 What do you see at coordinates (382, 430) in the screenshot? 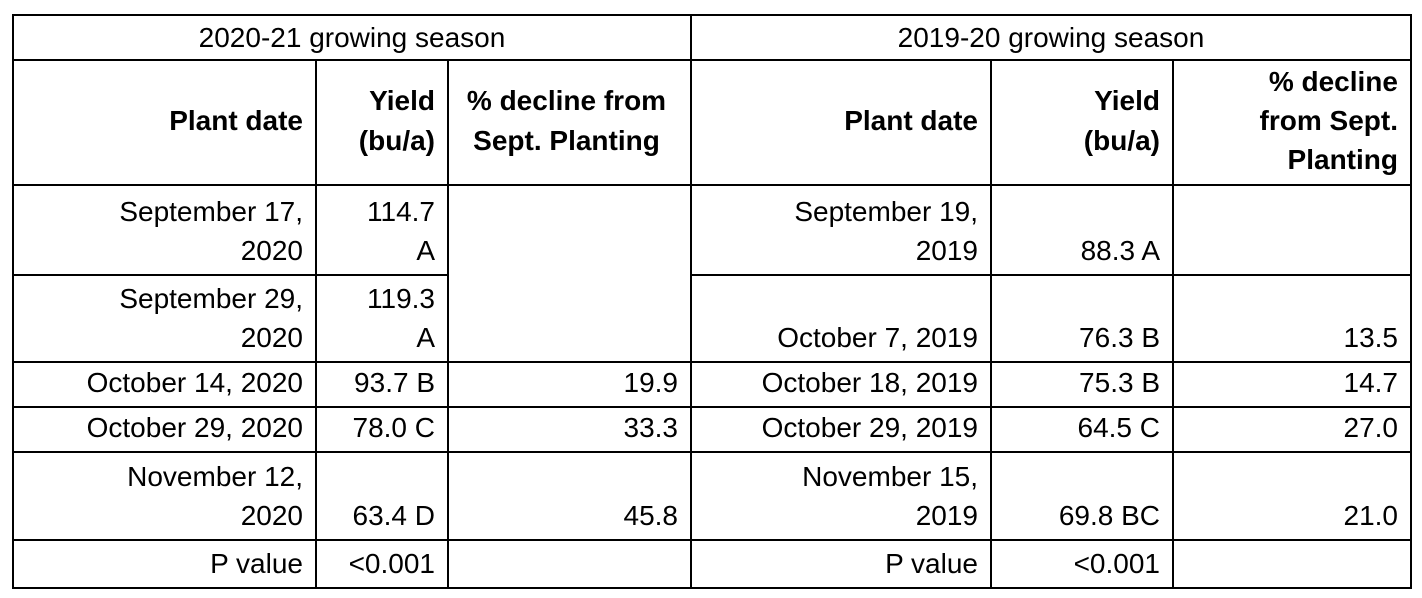
I see `yield-cell: 78.0 C` at bounding box center [382, 430].